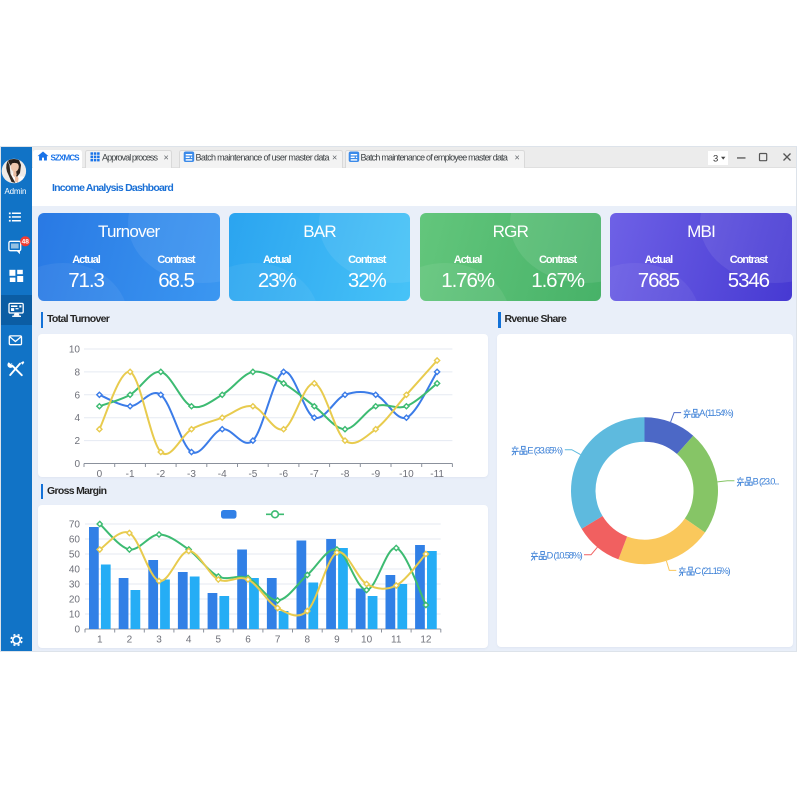 Image resolution: width=800 pixels, height=800 pixels. What do you see at coordinates (278, 640) in the screenshot?
I see `svg-text: 7` at bounding box center [278, 640].